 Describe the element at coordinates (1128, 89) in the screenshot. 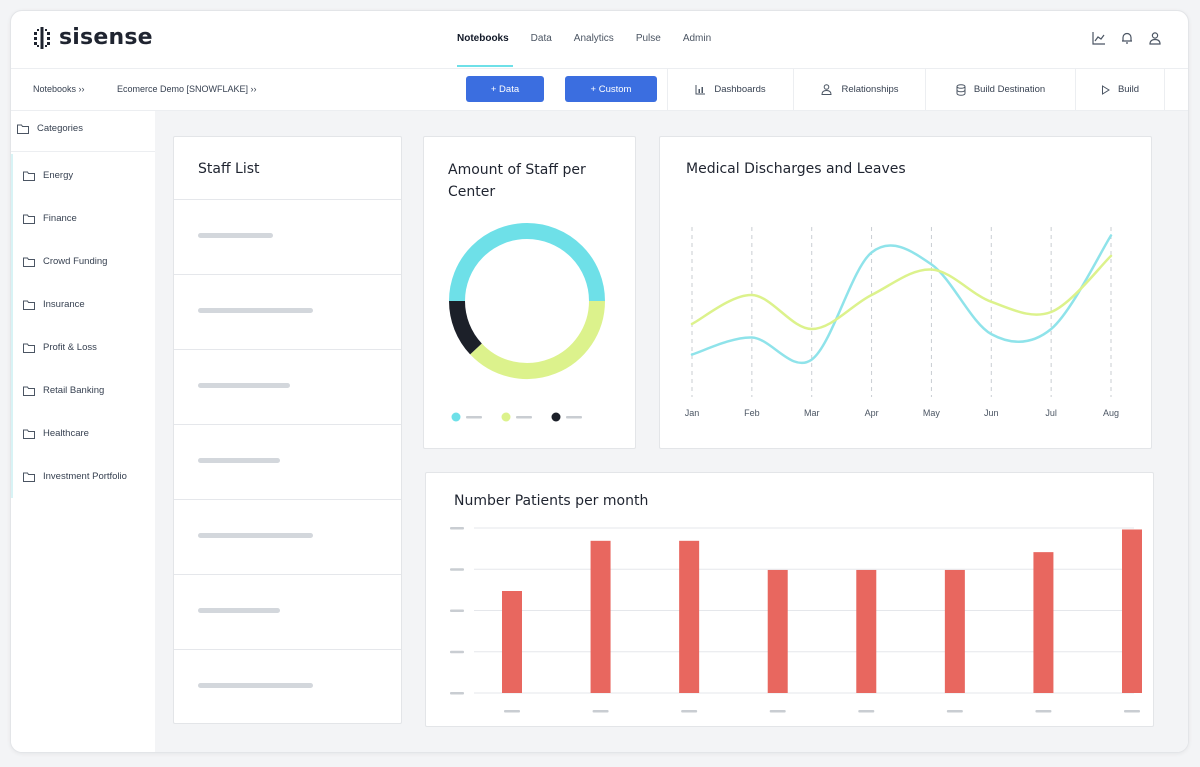

I see `build-label: Build` at that location.